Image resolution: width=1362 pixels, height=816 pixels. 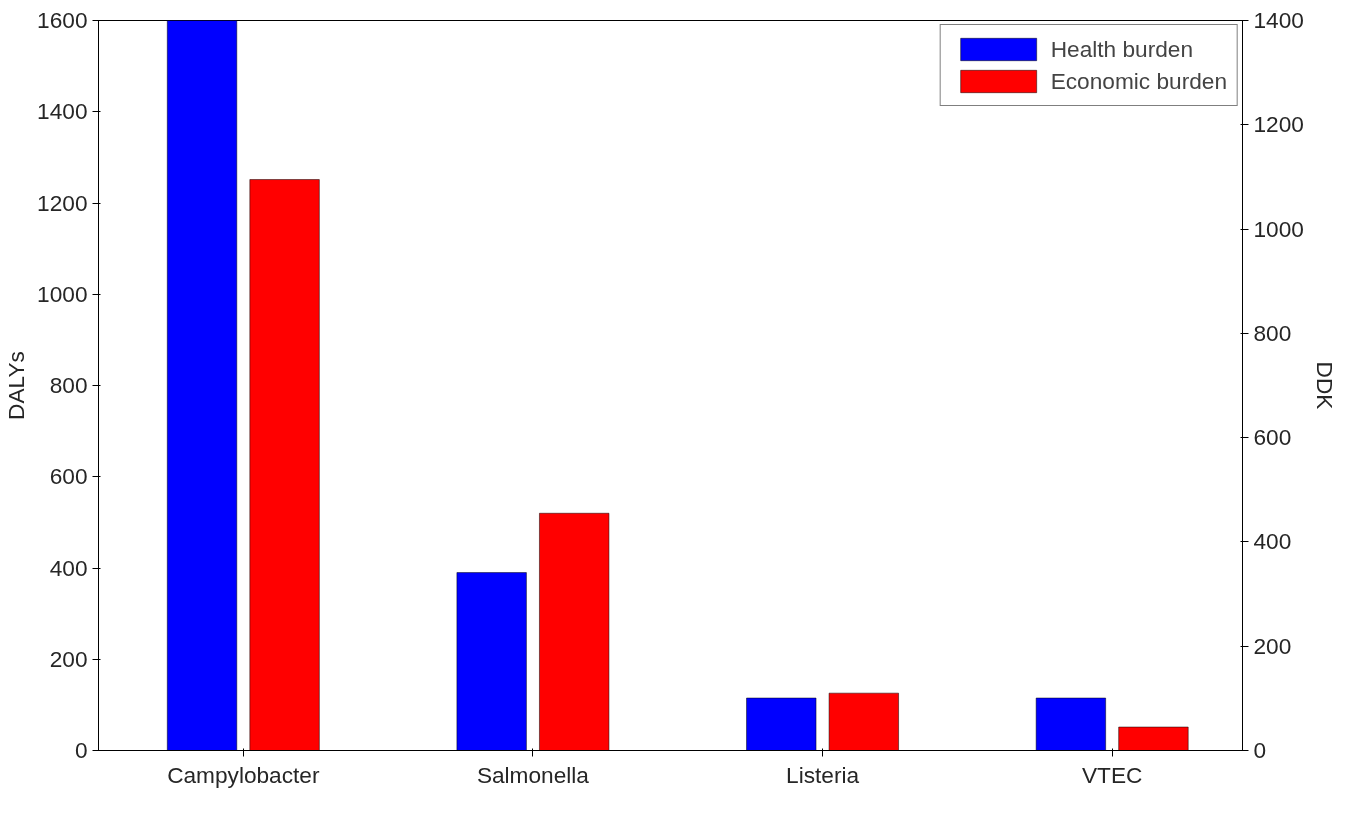 I want to click on x-tick-label: Listeria, so click(x=823, y=774).